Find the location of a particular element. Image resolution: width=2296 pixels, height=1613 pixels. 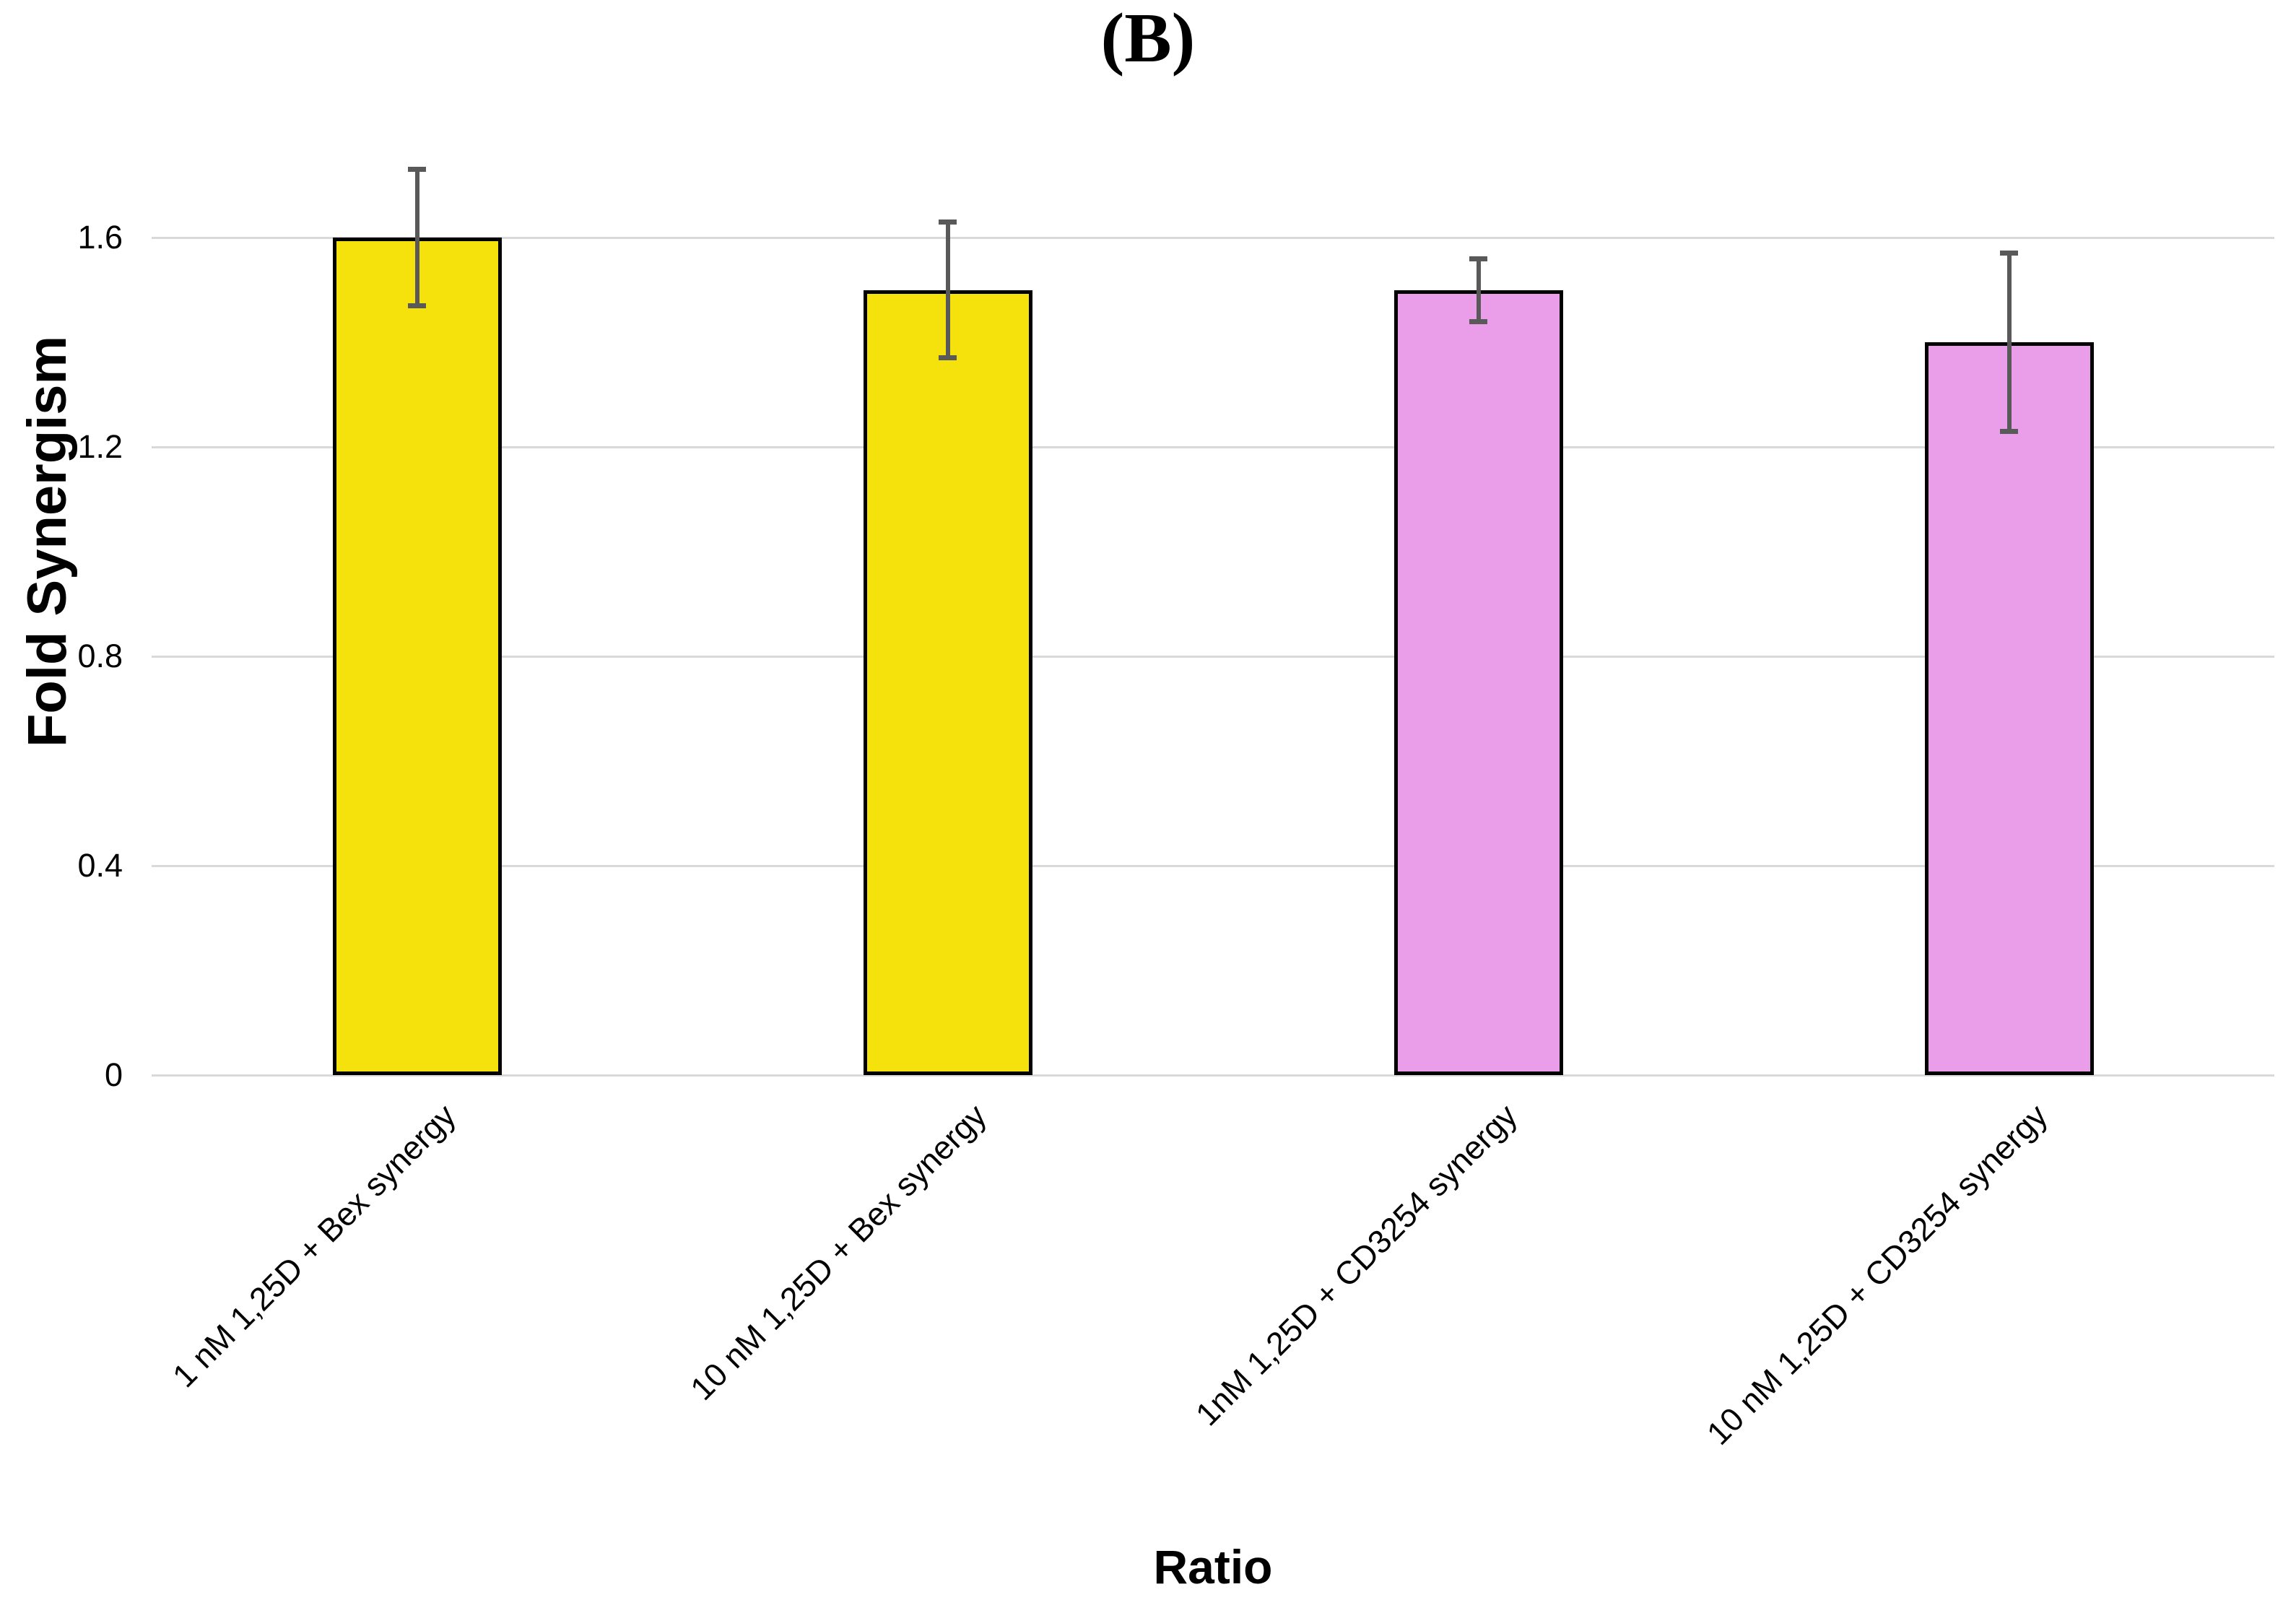

y-axis-title: Fold Synergism is located at coordinates (47, 541).